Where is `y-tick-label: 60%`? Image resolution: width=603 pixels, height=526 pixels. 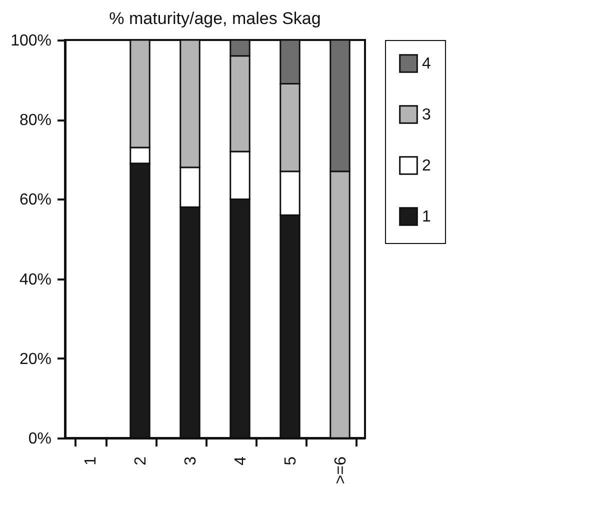
y-tick-label: 60% is located at coordinates (35, 200).